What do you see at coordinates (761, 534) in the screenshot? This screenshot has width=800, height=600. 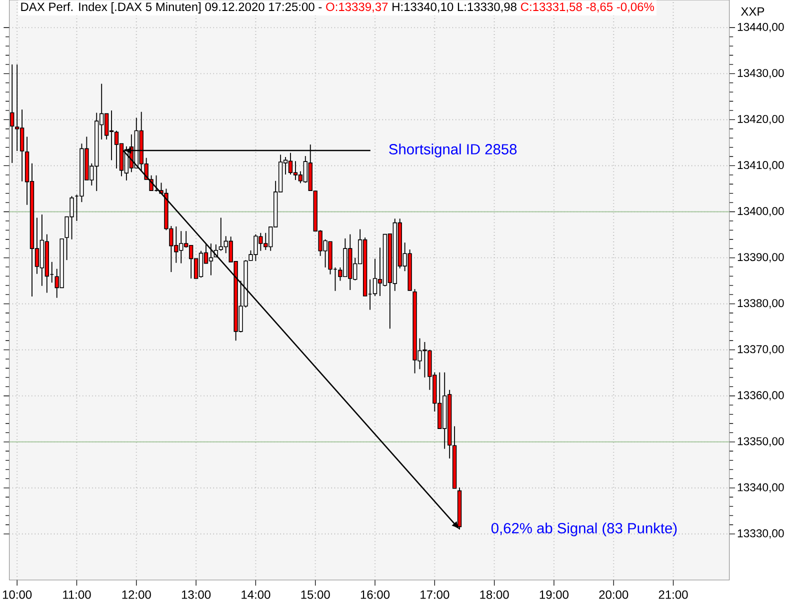 I see `y-tick-label: 13330,00` at bounding box center [761, 534].